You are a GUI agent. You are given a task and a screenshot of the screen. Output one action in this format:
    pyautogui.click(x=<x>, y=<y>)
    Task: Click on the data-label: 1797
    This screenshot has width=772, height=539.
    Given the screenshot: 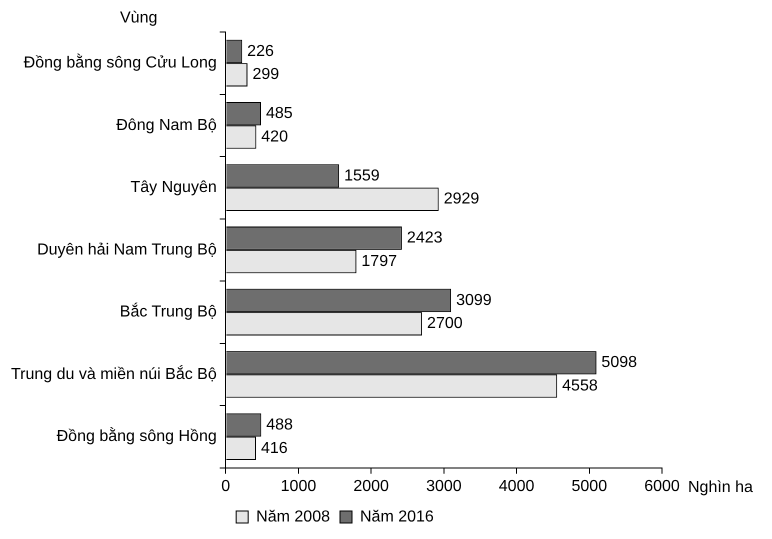 What is the action you would take?
    pyautogui.click(x=379, y=261)
    